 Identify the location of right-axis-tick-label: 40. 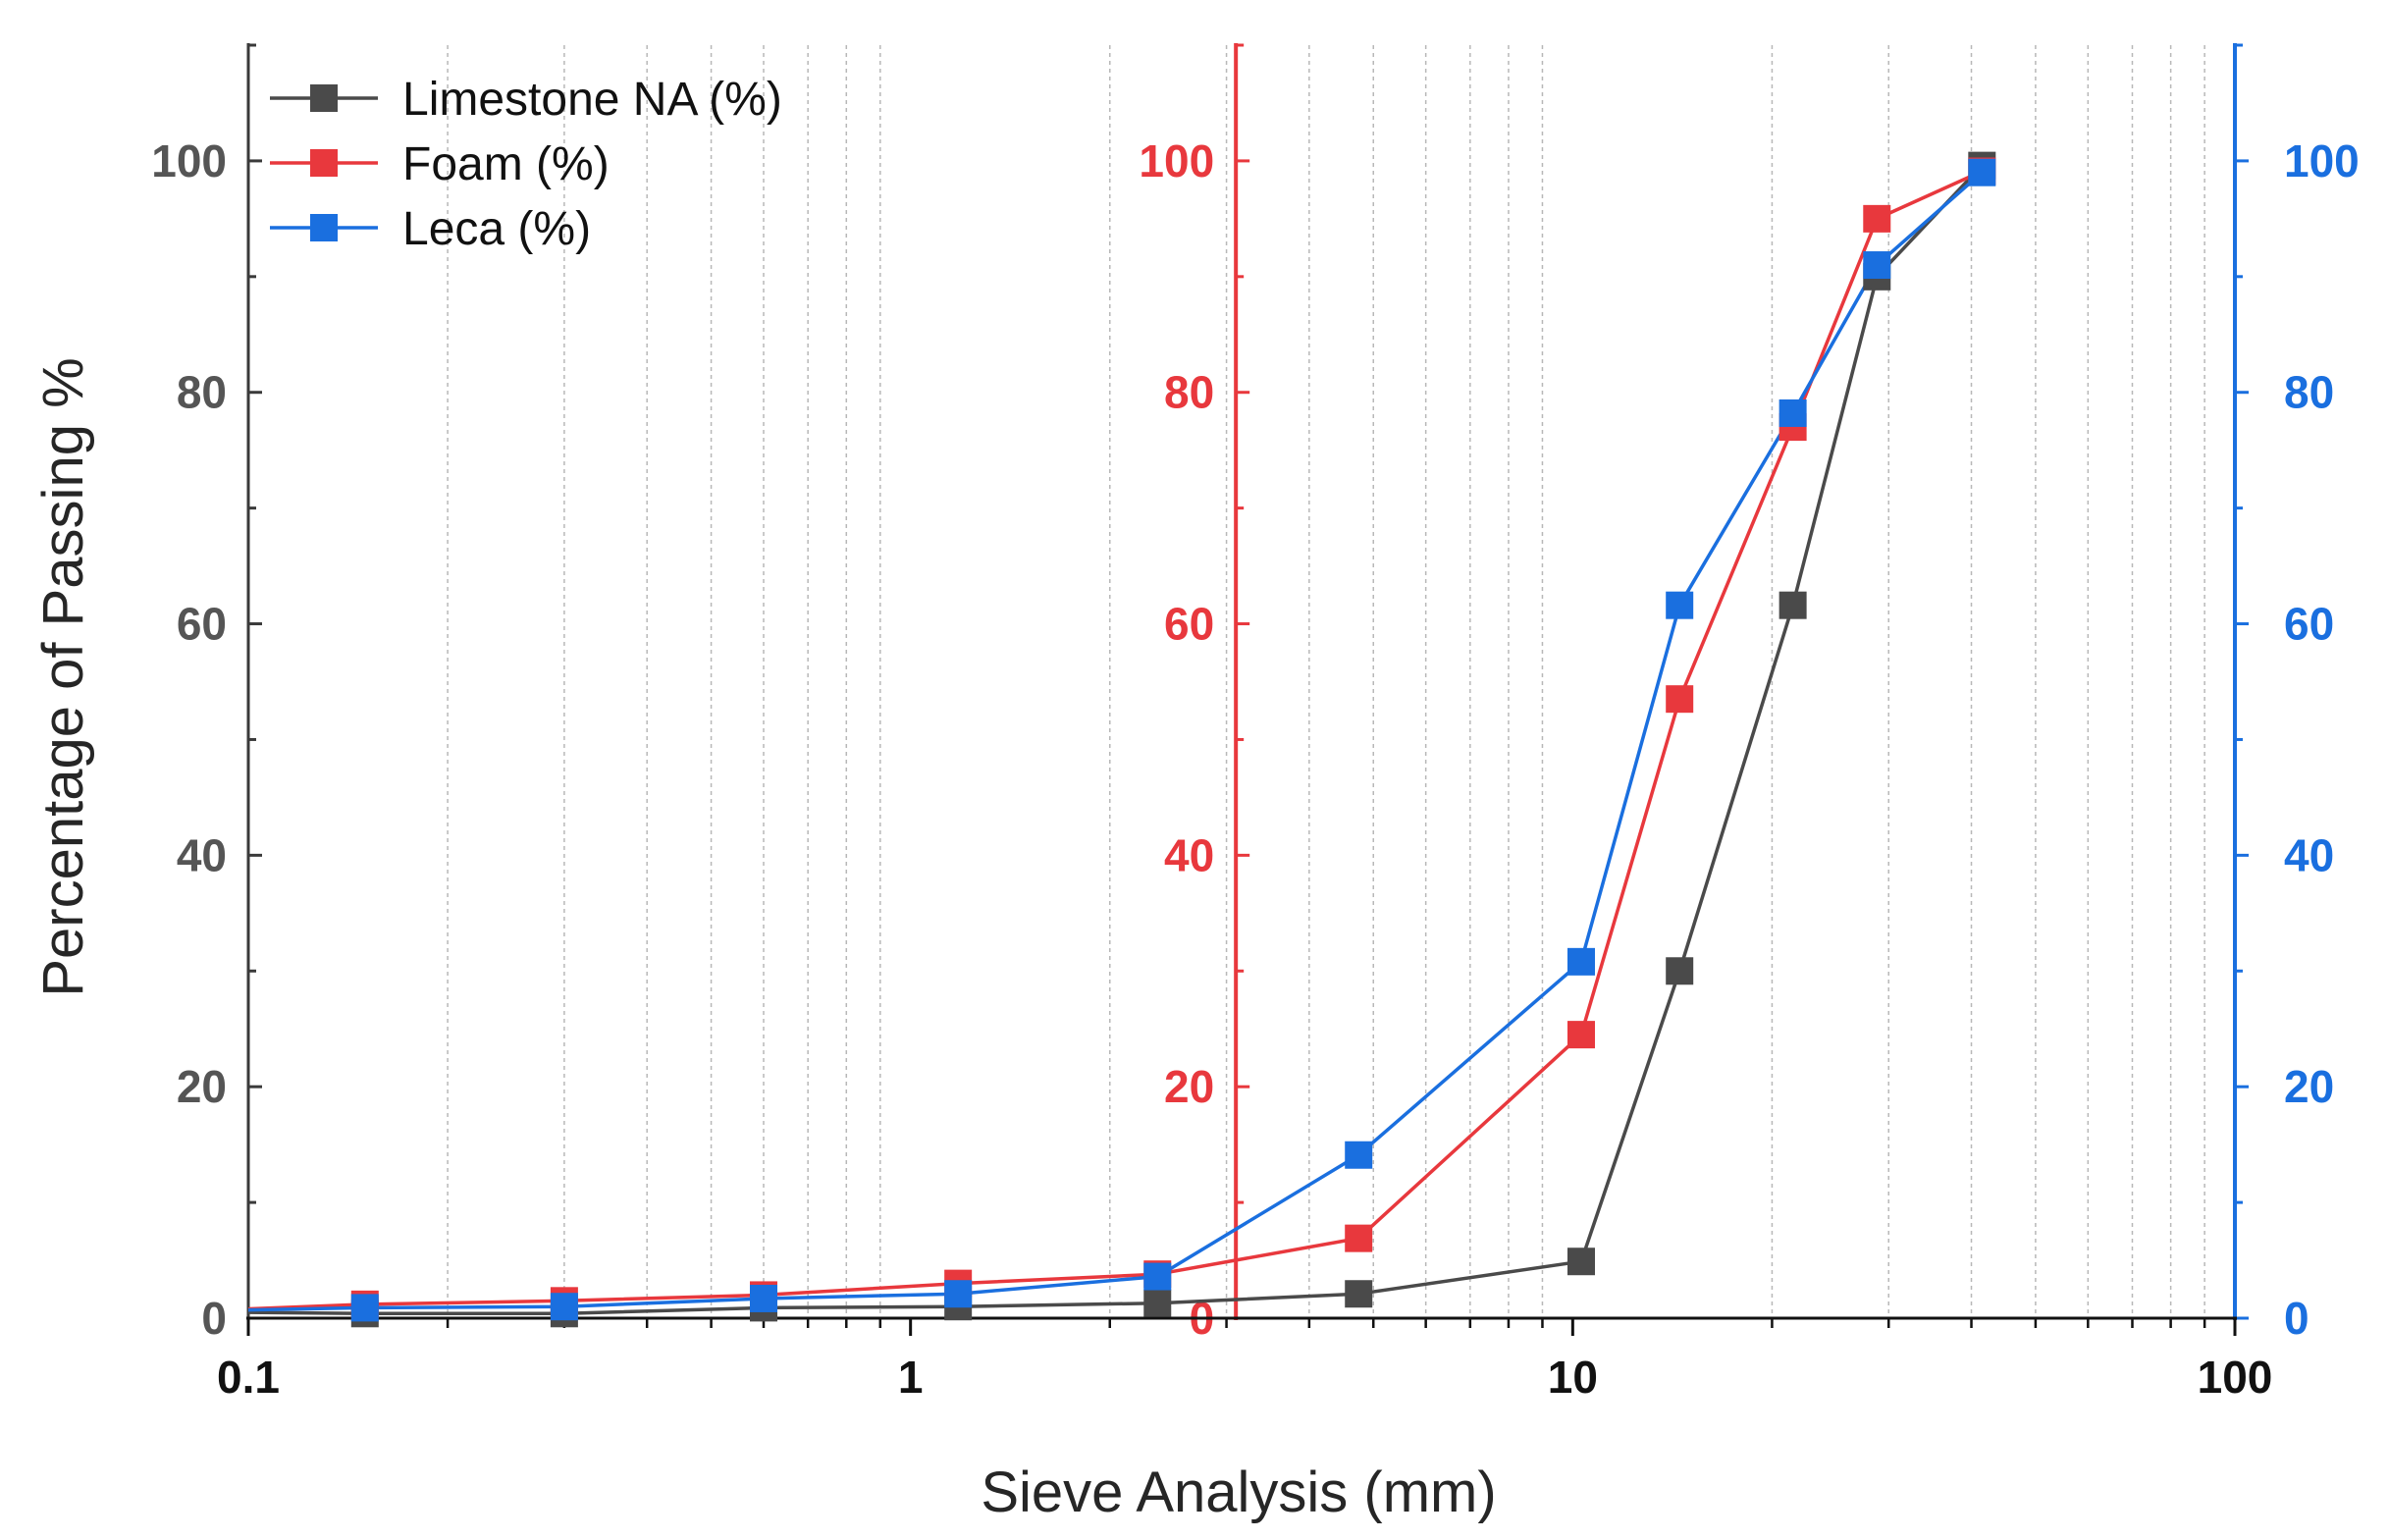
(2309, 855).